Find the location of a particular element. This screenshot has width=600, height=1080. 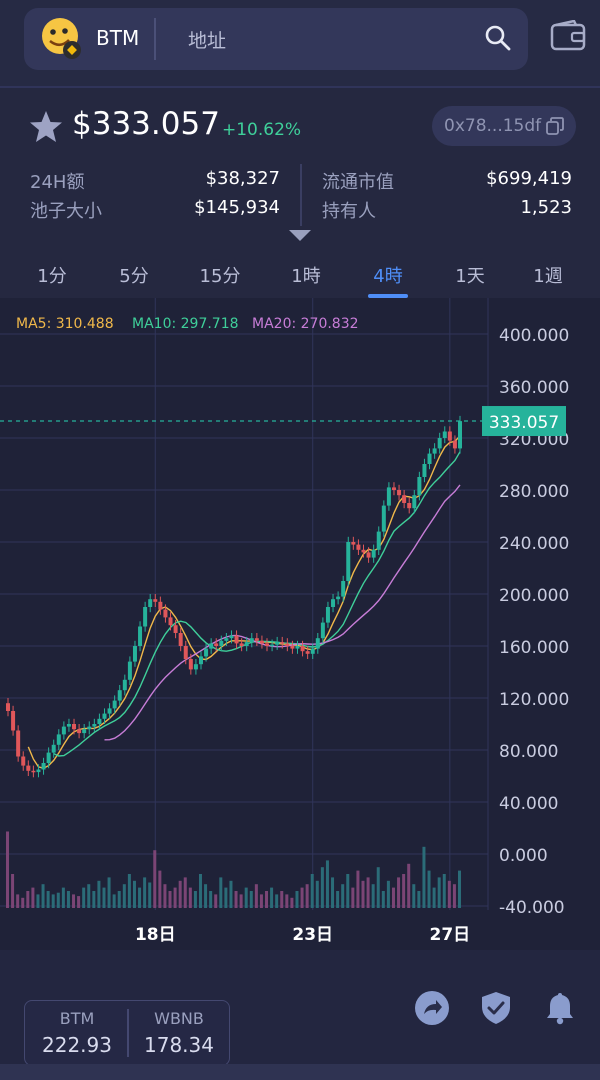

copy-icon is located at coordinates (555, 126).